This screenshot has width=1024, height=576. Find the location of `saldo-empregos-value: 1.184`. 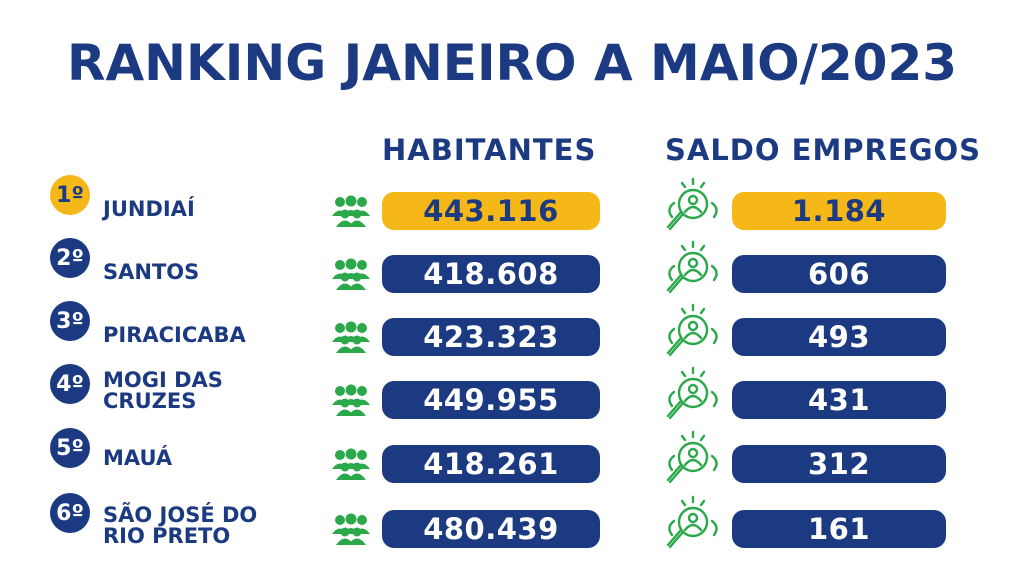

saldo-empregos-value: 1.184 is located at coordinates (839, 211).